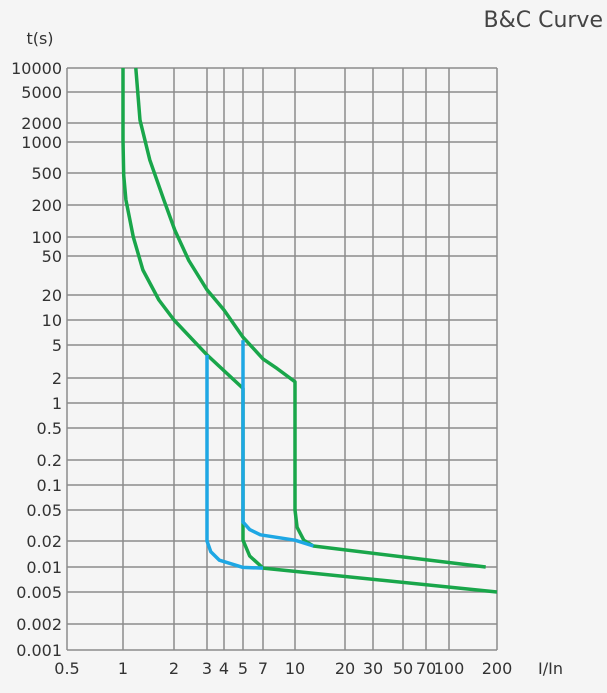  I want to click on y-tick-label: 1, so click(57, 403).